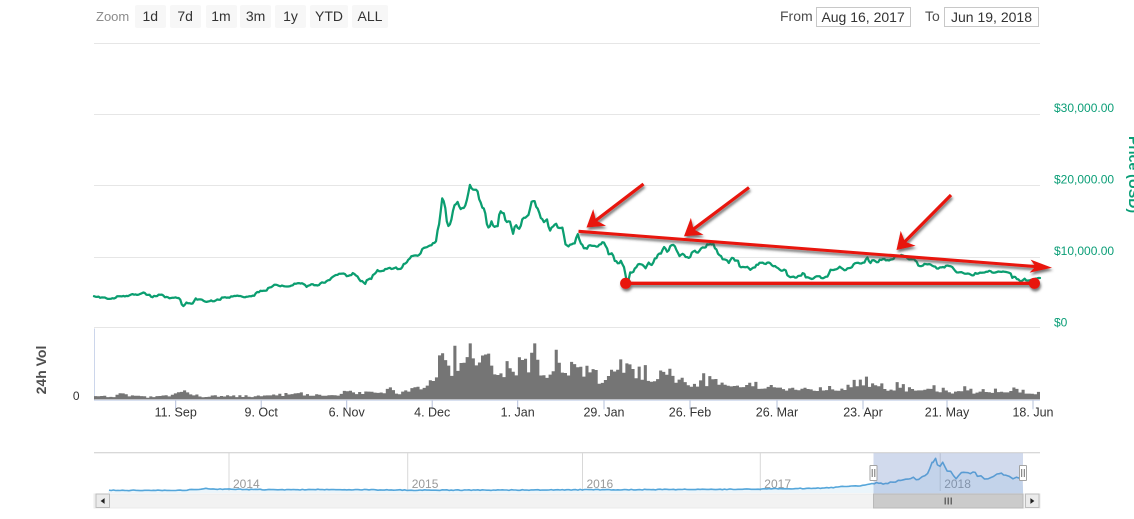 The height and width of the screenshot is (519, 1134). What do you see at coordinates (947, 413) in the screenshot?
I see `svg-text: 21. May` at bounding box center [947, 413].